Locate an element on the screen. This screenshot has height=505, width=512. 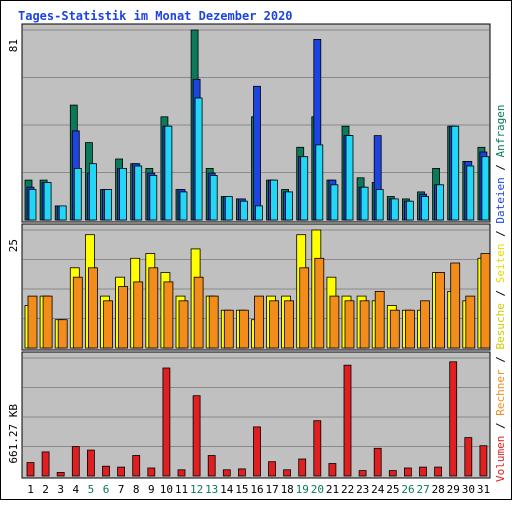
bar-bottom-s0-d9 is located at coordinates (151, 472).